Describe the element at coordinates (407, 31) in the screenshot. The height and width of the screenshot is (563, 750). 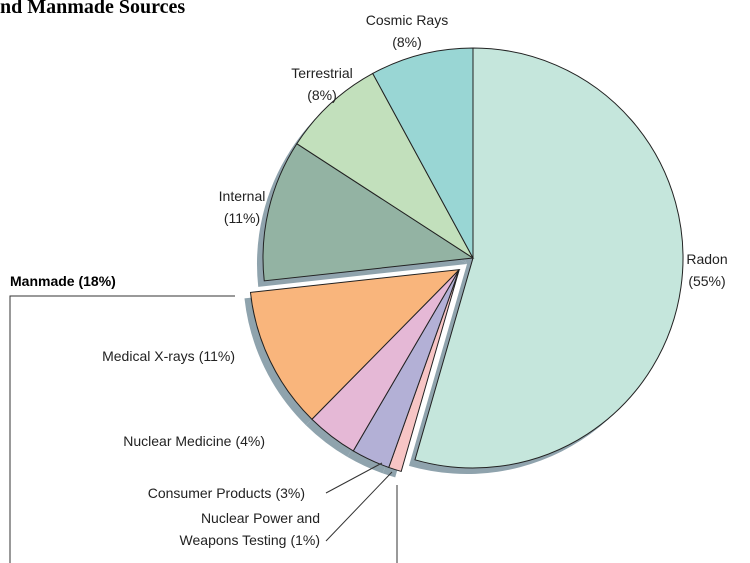
I see `slice-label: Cosmic Rays (8%)` at that location.